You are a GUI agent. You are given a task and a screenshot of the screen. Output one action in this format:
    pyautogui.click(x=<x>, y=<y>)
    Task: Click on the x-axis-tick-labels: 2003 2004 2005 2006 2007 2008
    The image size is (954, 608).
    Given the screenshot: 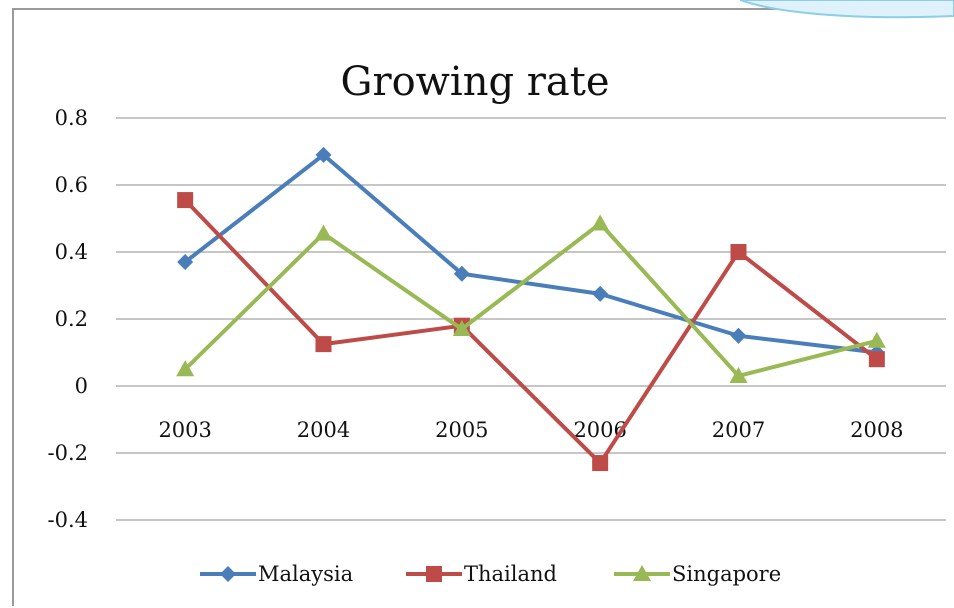 What is the action you would take?
    pyautogui.click(x=530, y=430)
    